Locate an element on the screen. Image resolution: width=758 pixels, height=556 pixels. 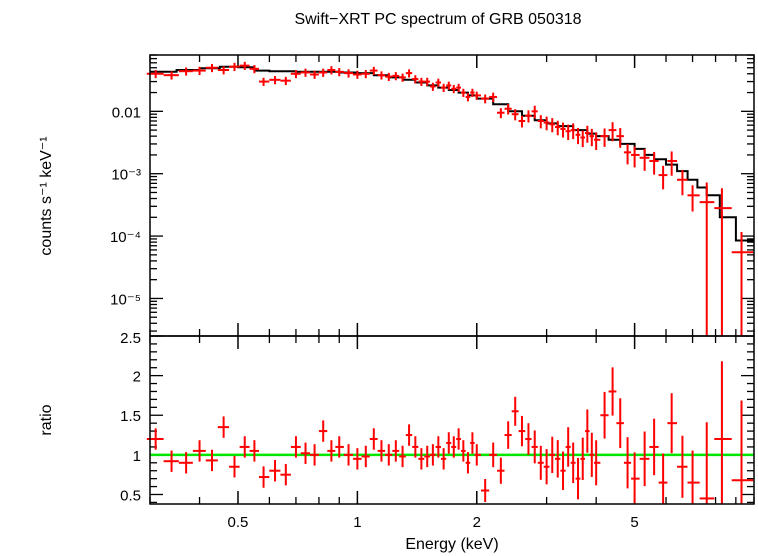
y-tick-label: 10⁻⁵ is located at coordinates (125, 299).